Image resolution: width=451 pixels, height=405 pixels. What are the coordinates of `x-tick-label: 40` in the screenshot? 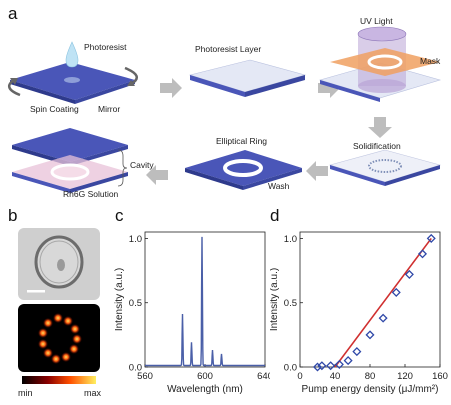 It's located at (335, 376).